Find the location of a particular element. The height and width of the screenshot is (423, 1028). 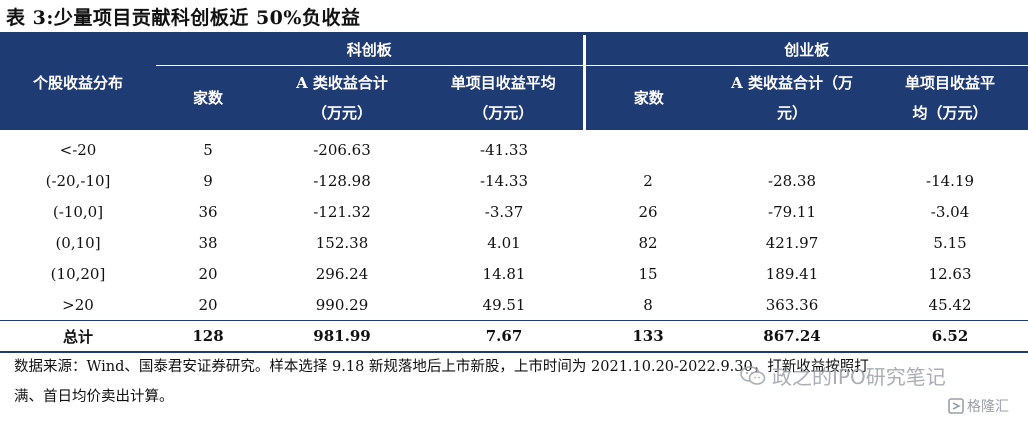

cell-kcb-count: 9 is located at coordinates (208, 180).